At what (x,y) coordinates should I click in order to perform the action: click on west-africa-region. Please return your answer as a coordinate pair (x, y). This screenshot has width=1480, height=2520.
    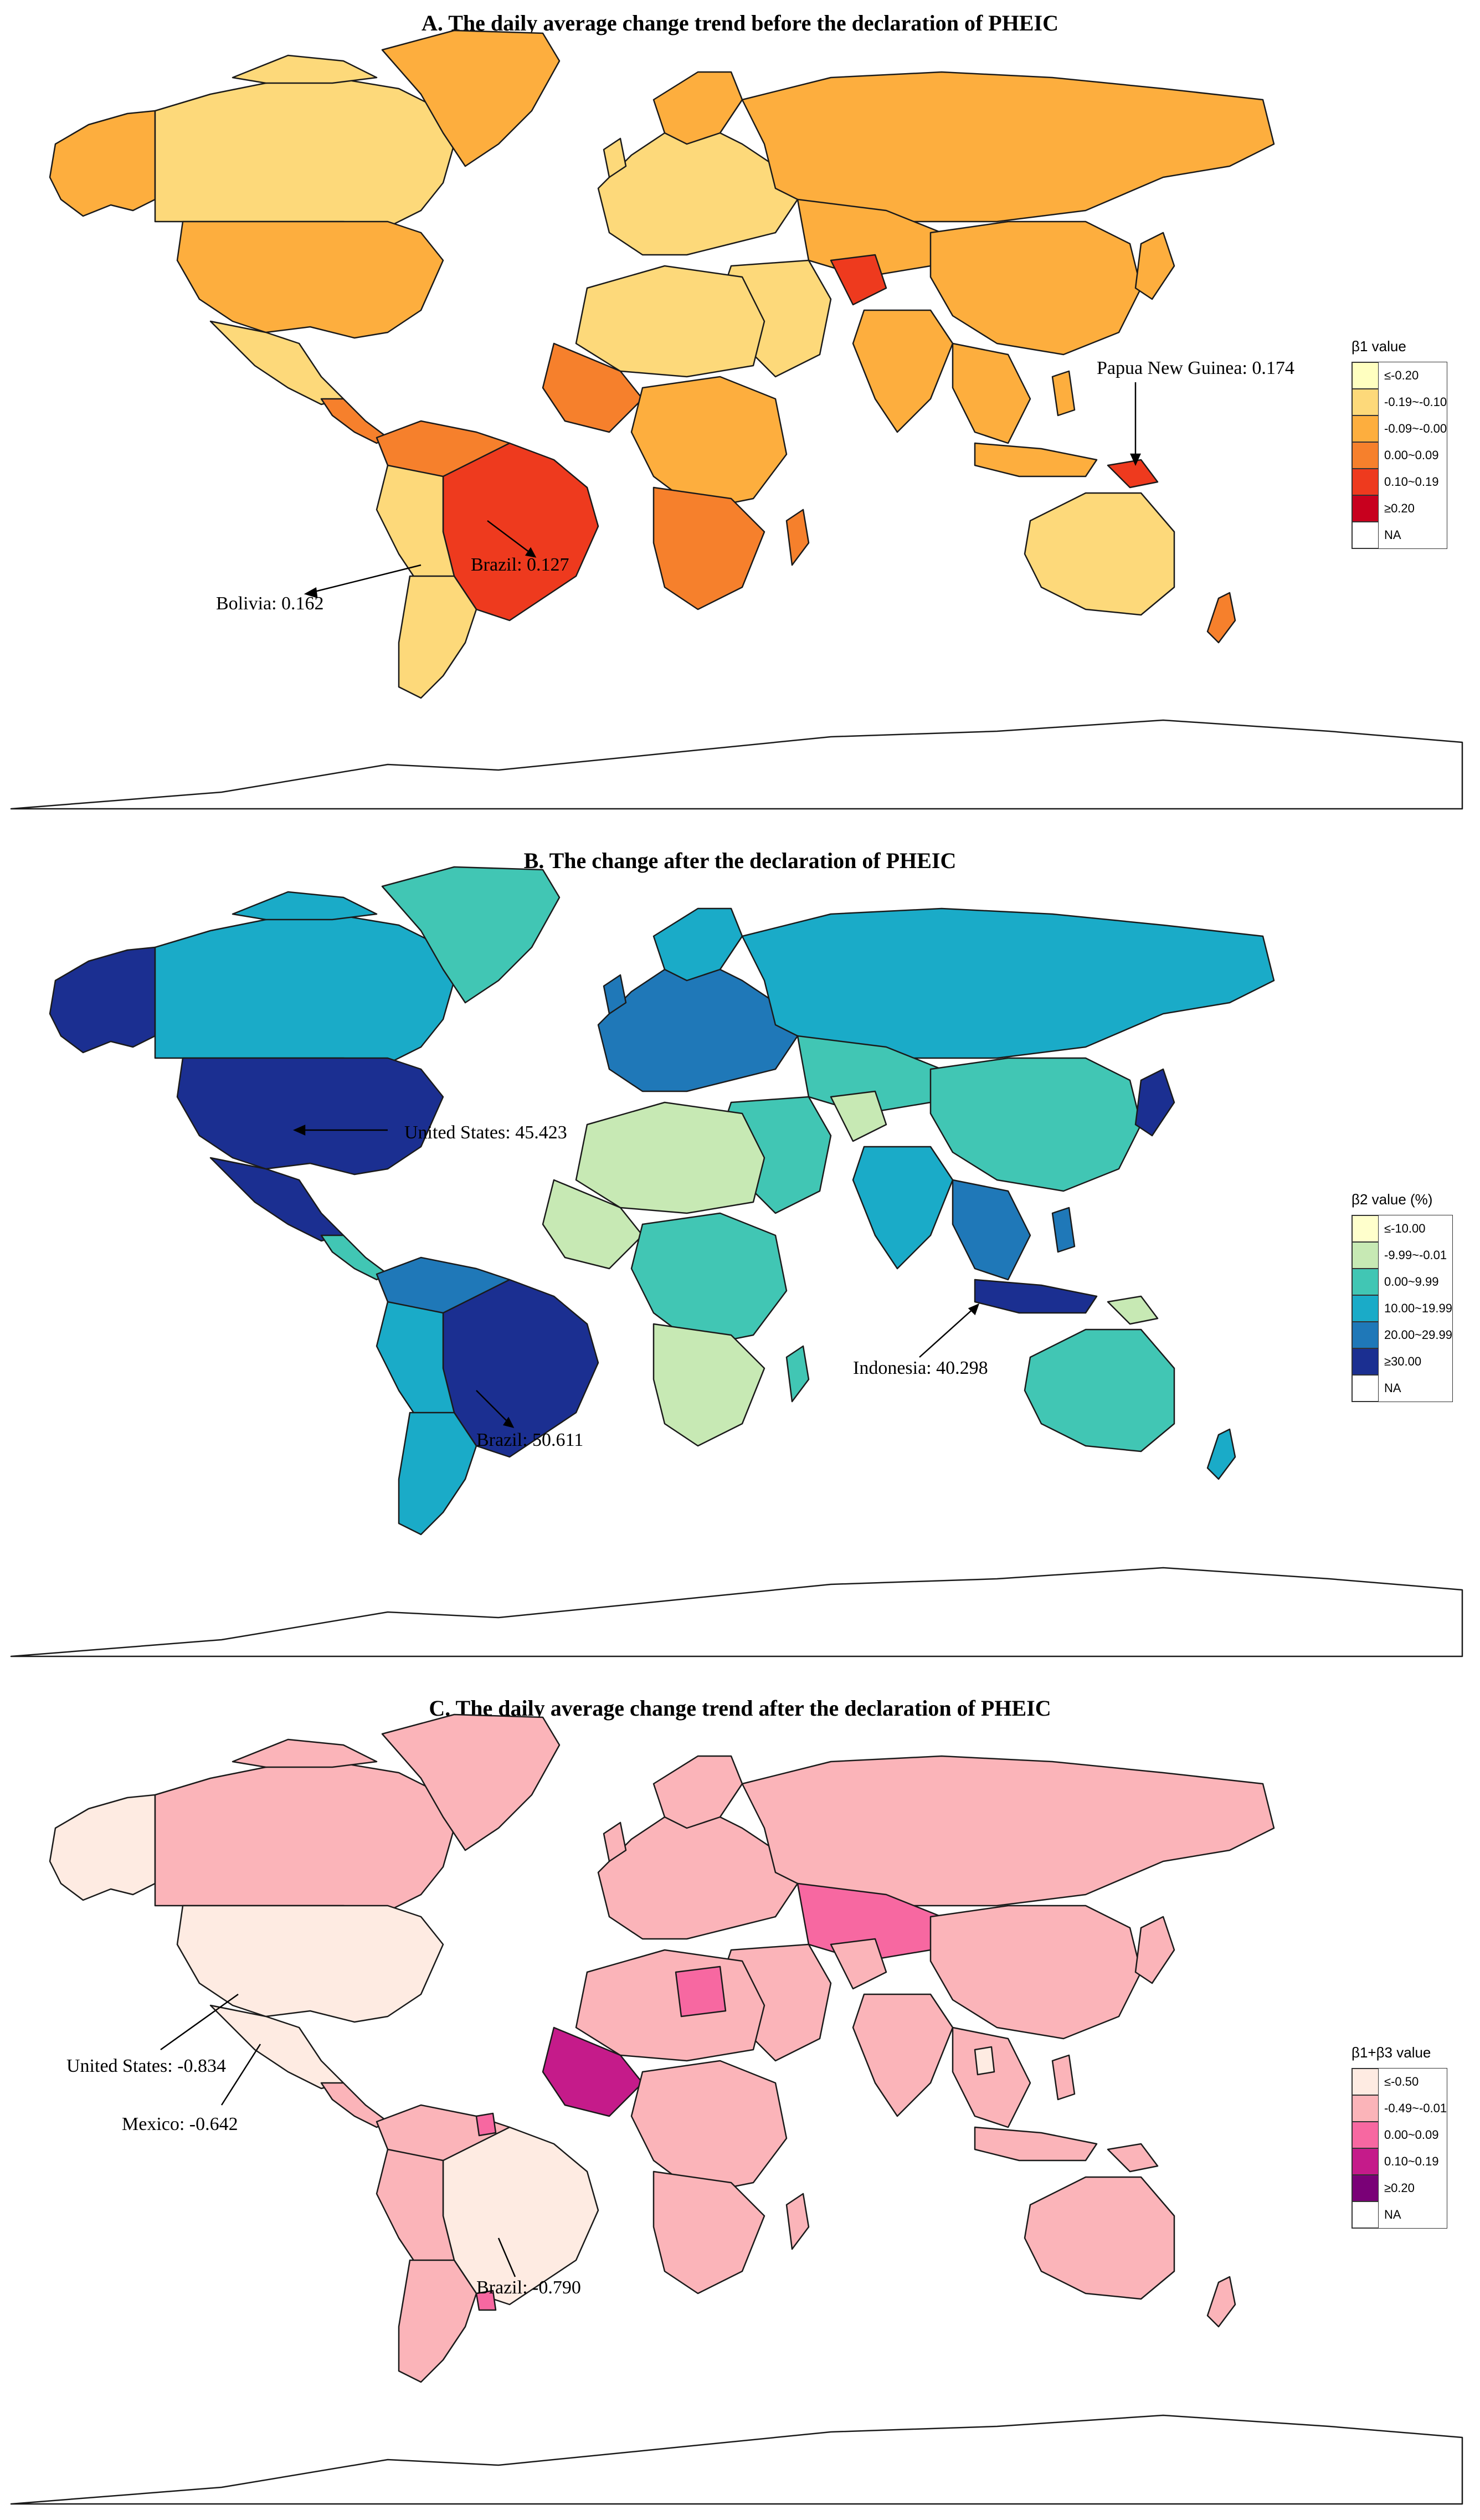
    Looking at the image, I should click on (593, 2071).